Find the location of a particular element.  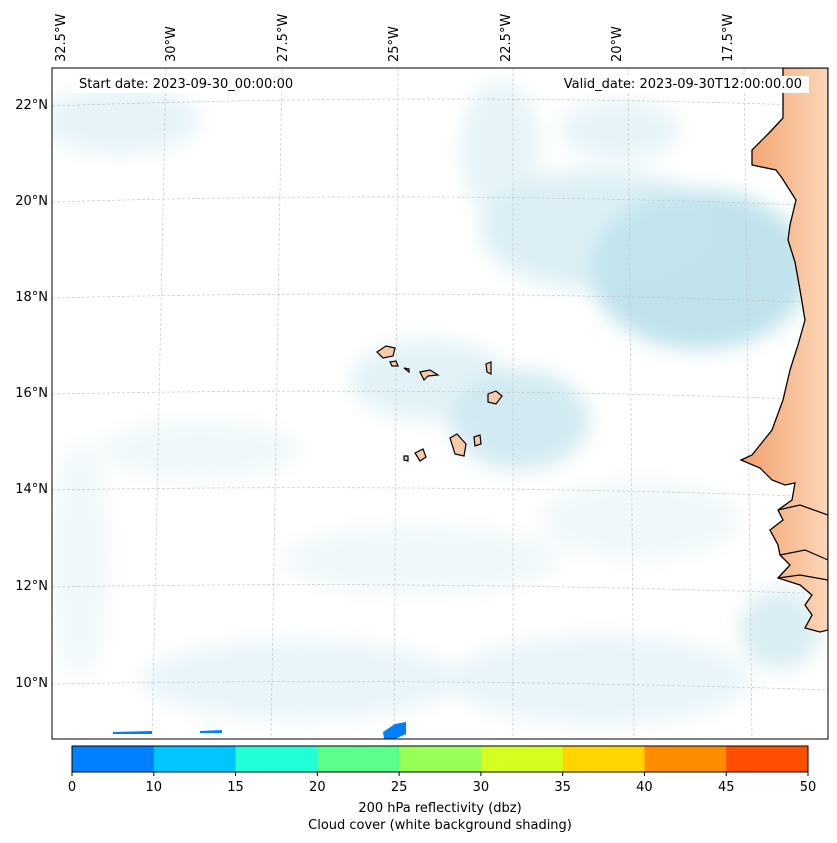

colorbar-tick-label: 25 is located at coordinates (399, 787).